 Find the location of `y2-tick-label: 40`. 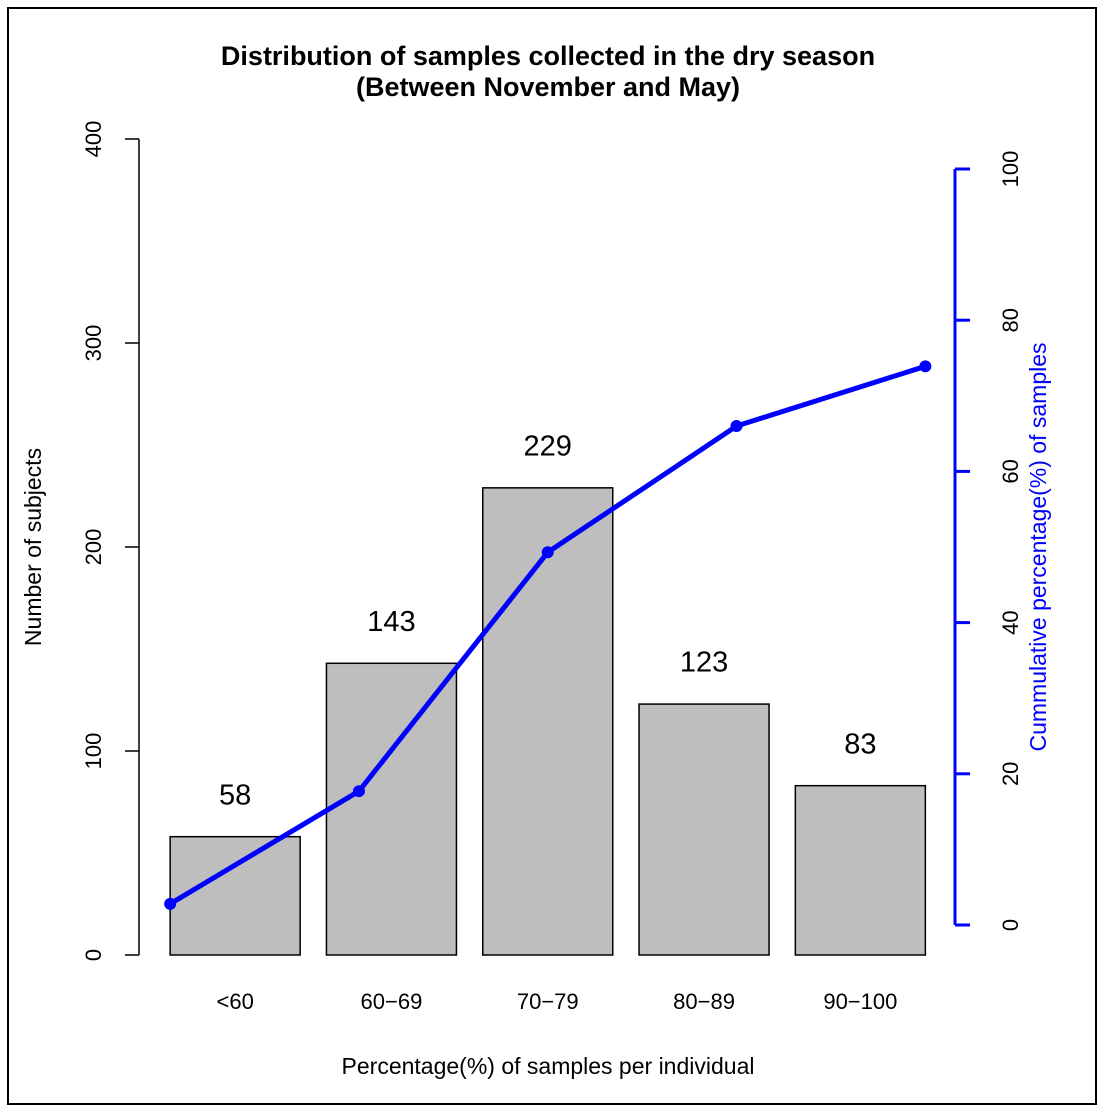

y2-tick-label: 40 is located at coordinates (1010, 622).